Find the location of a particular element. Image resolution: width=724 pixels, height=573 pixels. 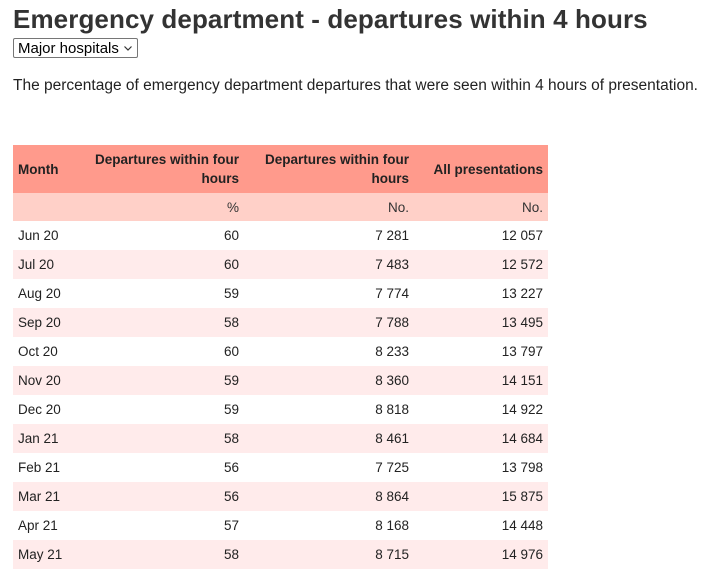

table-row: Oct 20 60 8 233 13 797 is located at coordinates (280, 351).